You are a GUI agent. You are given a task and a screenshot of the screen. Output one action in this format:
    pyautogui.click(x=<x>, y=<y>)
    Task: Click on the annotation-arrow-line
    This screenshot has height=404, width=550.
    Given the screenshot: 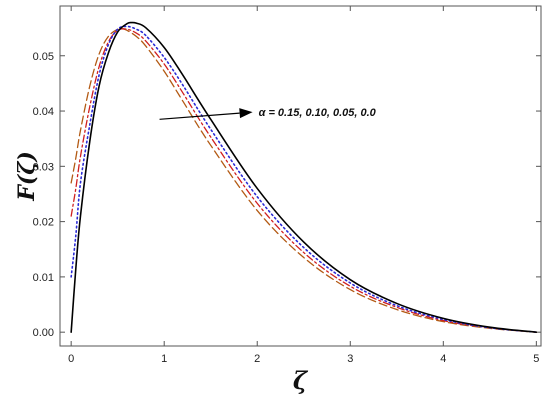 What is the action you would take?
    pyautogui.click(x=199, y=116)
    